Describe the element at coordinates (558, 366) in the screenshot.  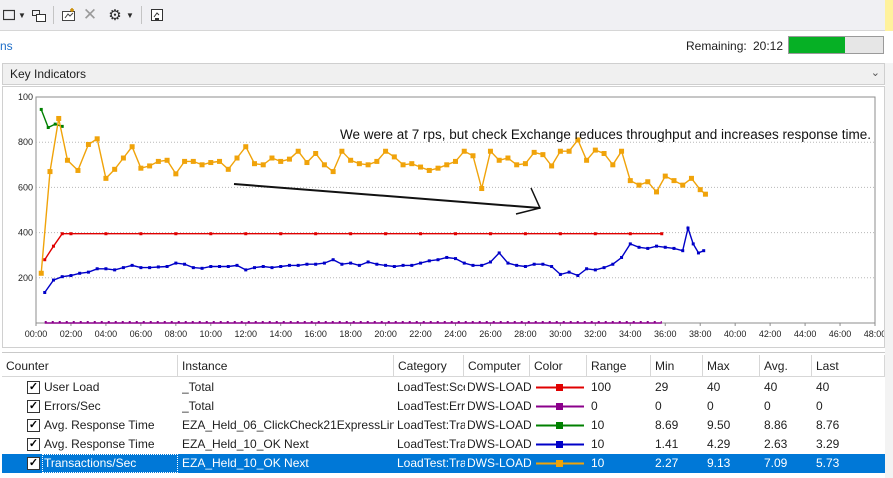
I see `column-header: Color` at that location.